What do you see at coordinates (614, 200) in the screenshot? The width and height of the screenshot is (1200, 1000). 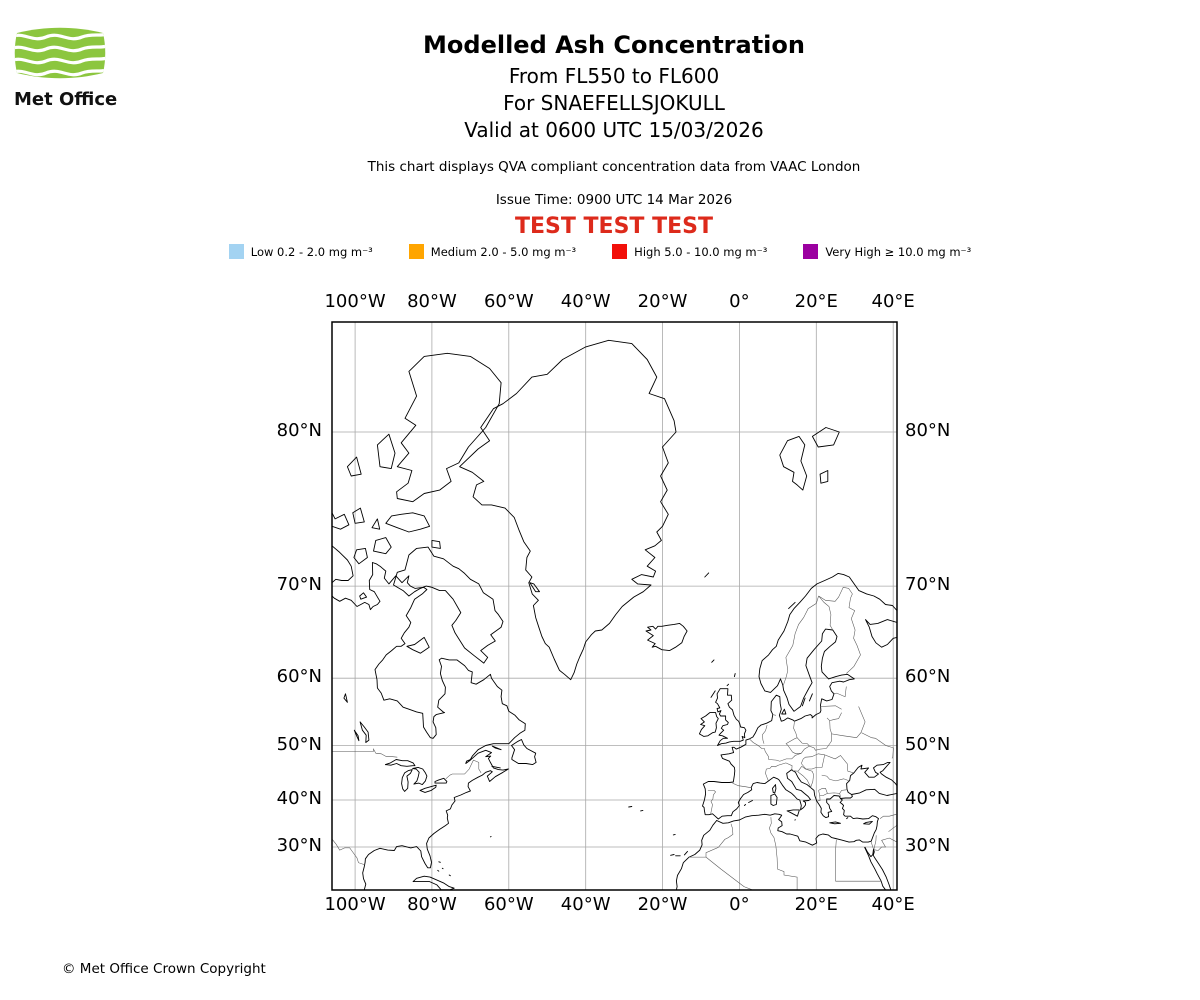 I see `issue-time: Issue Time: 0900 UTC 14 Mar 2026` at bounding box center [614, 200].